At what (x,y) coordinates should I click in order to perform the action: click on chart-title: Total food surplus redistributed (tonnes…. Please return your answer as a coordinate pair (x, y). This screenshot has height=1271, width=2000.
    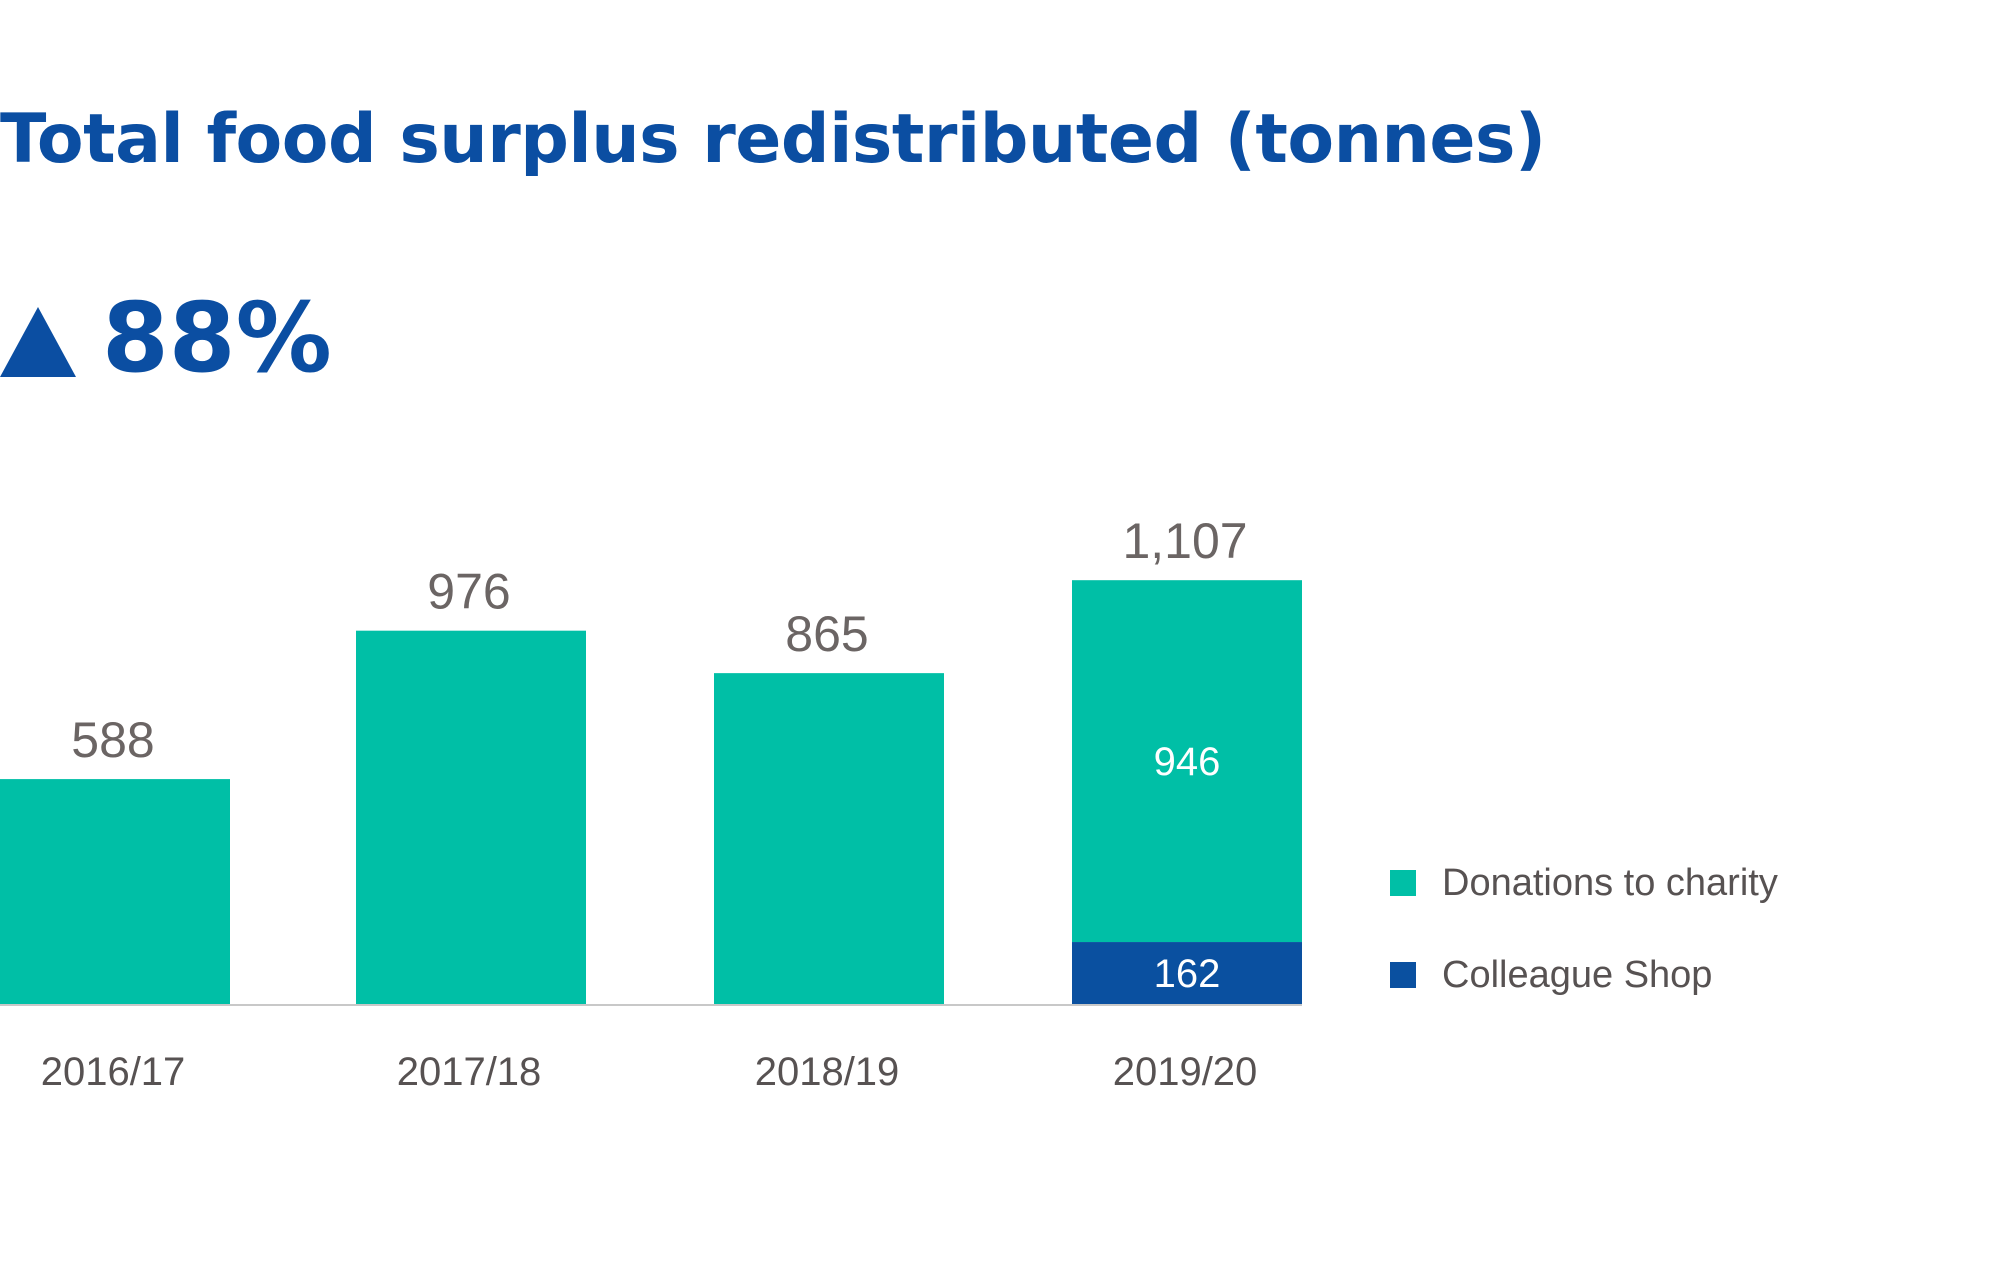
    Looking at the image, I should click on (773, 139).